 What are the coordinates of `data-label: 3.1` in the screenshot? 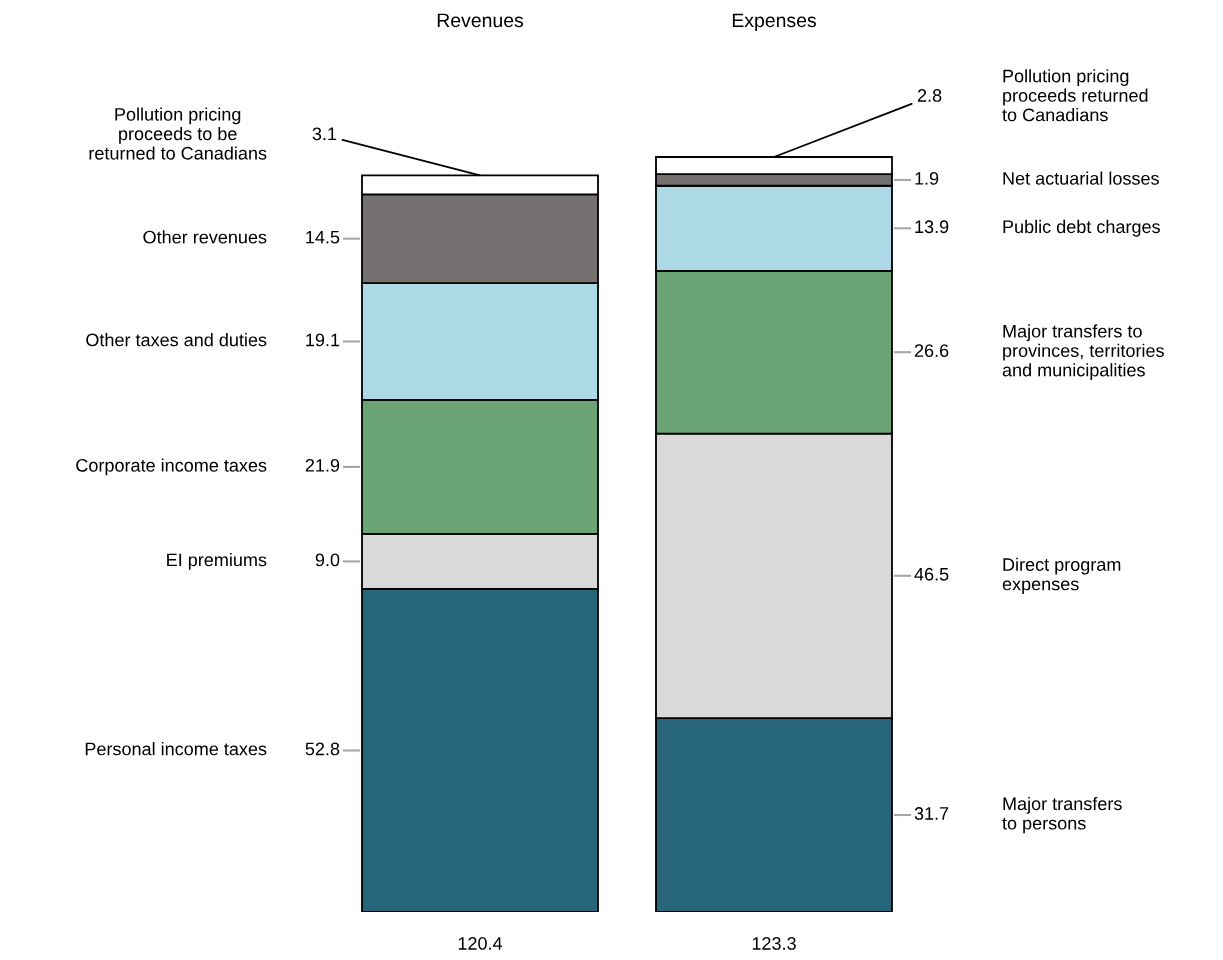 It's located at (324, 134).